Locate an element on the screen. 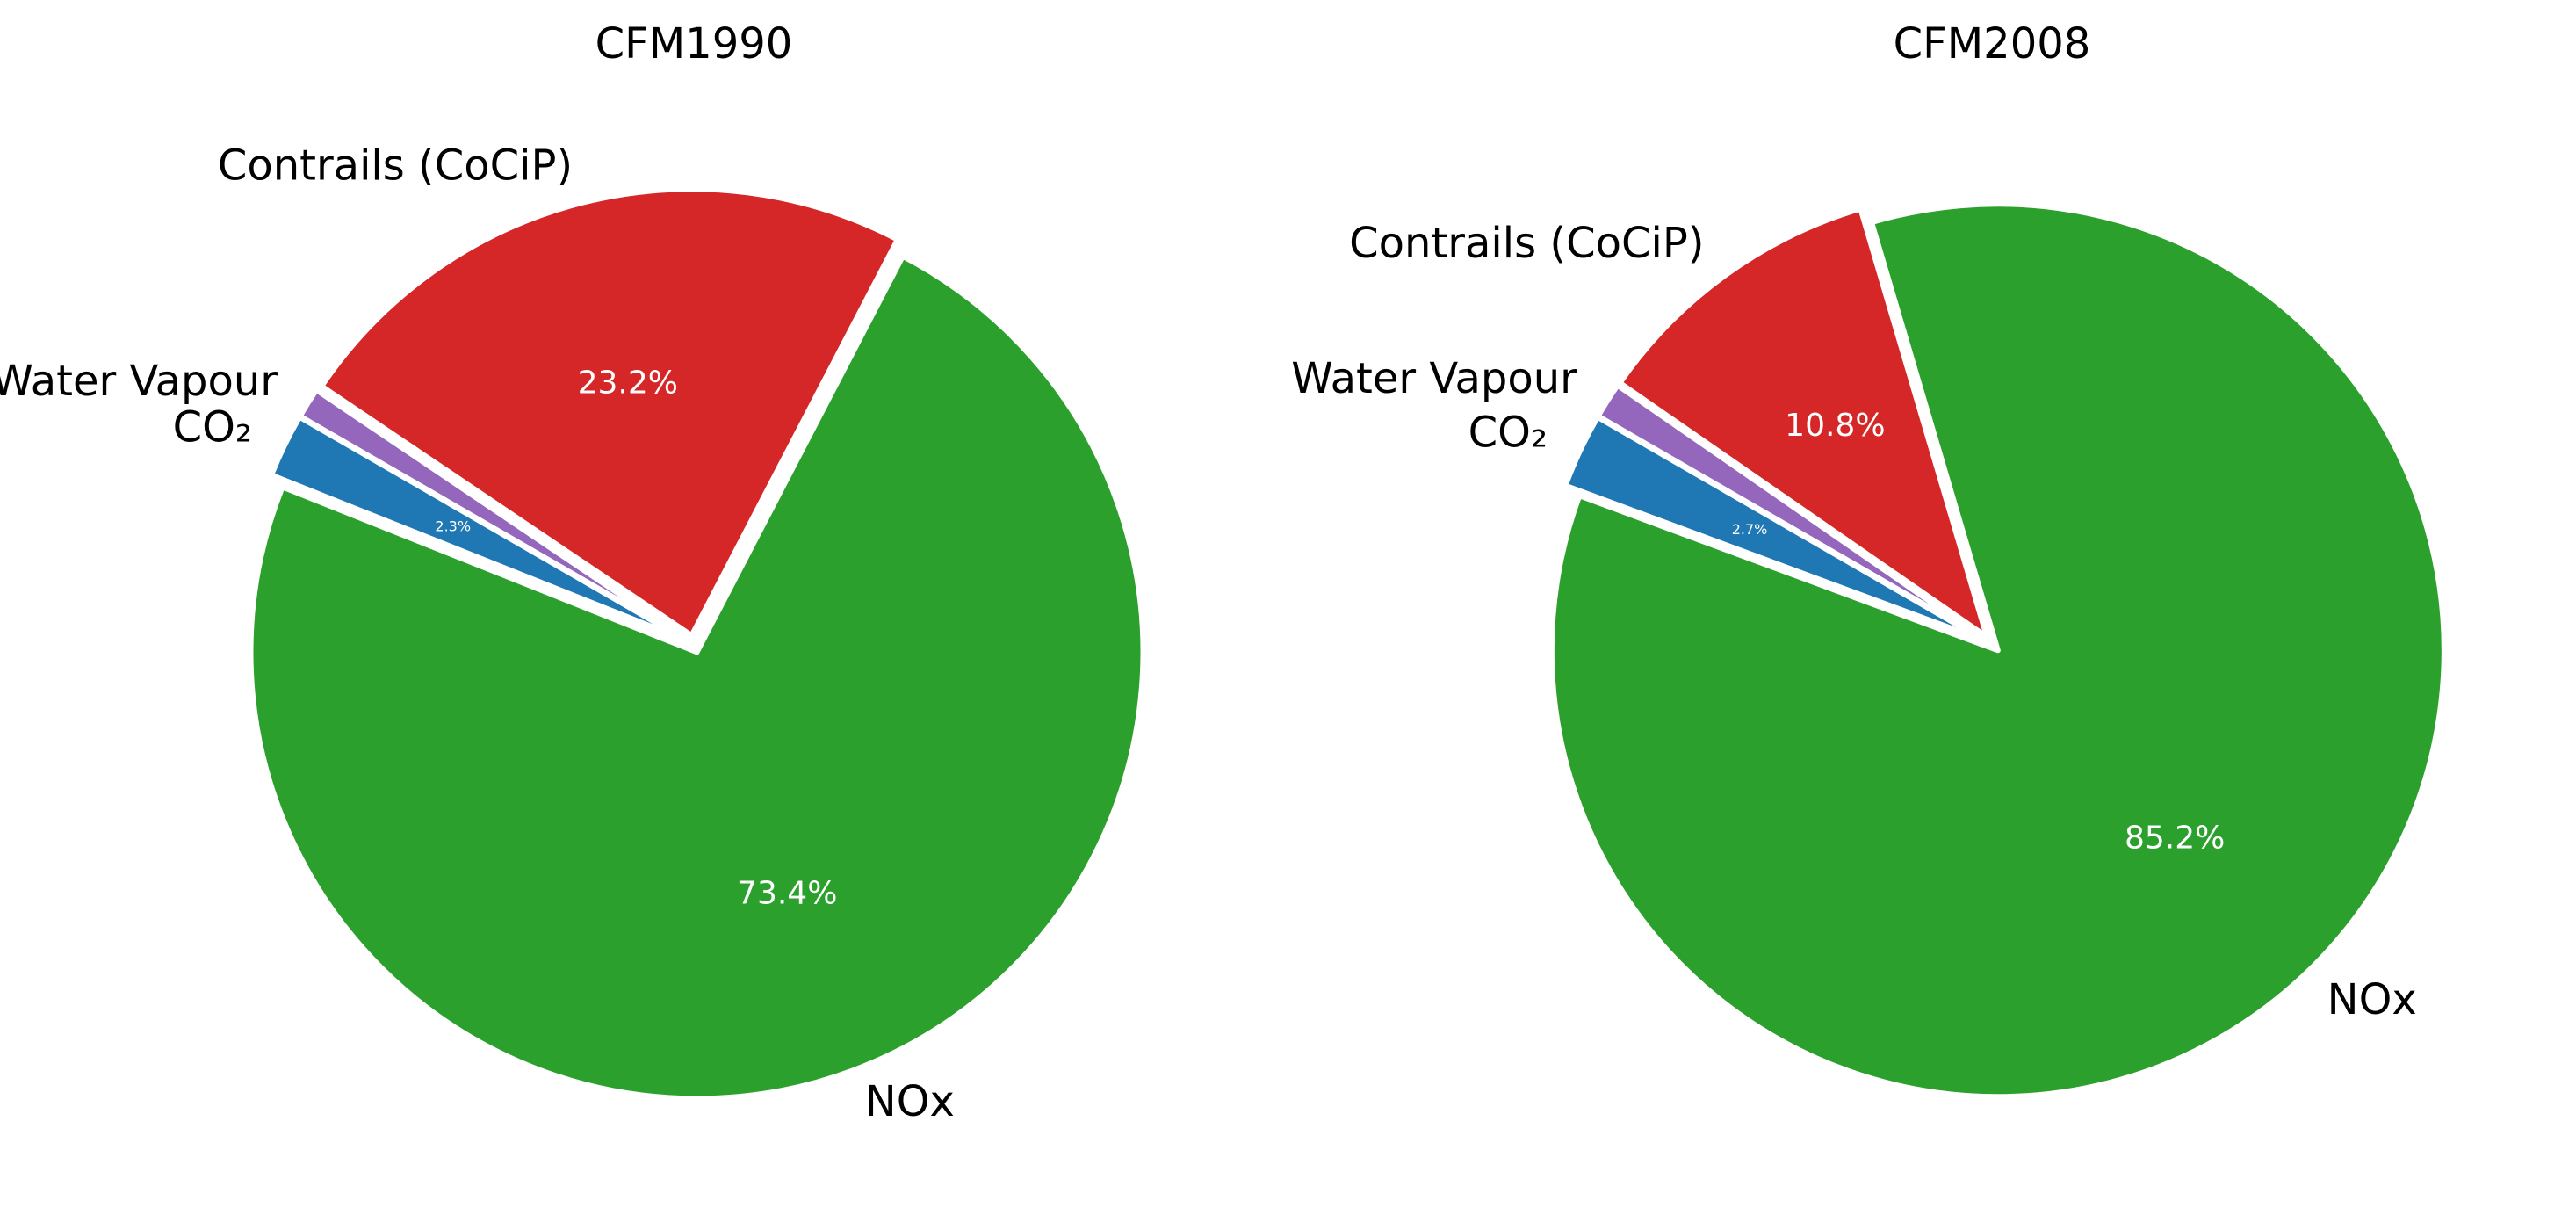  chart-title-cfm1990: CFM1990 is located at coordinates (694, 44).